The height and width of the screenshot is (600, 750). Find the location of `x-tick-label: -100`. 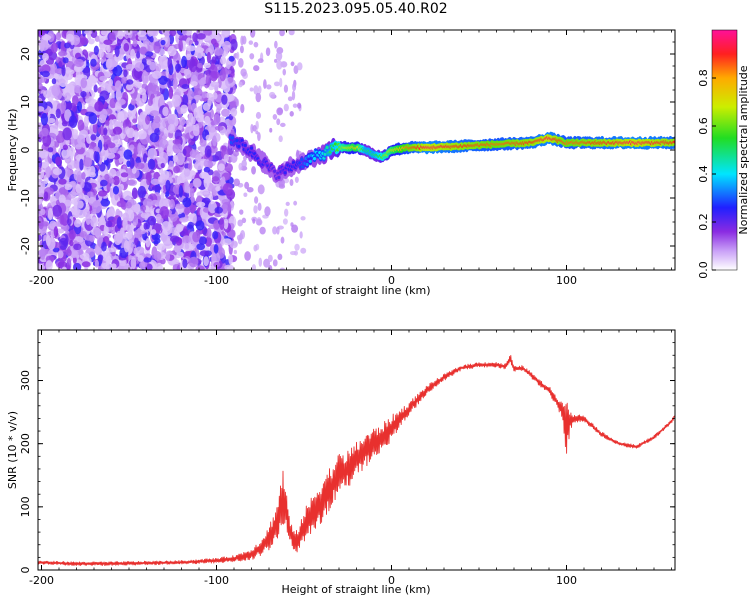

x-tick-label: -100 is located at coordinates (216, 280).